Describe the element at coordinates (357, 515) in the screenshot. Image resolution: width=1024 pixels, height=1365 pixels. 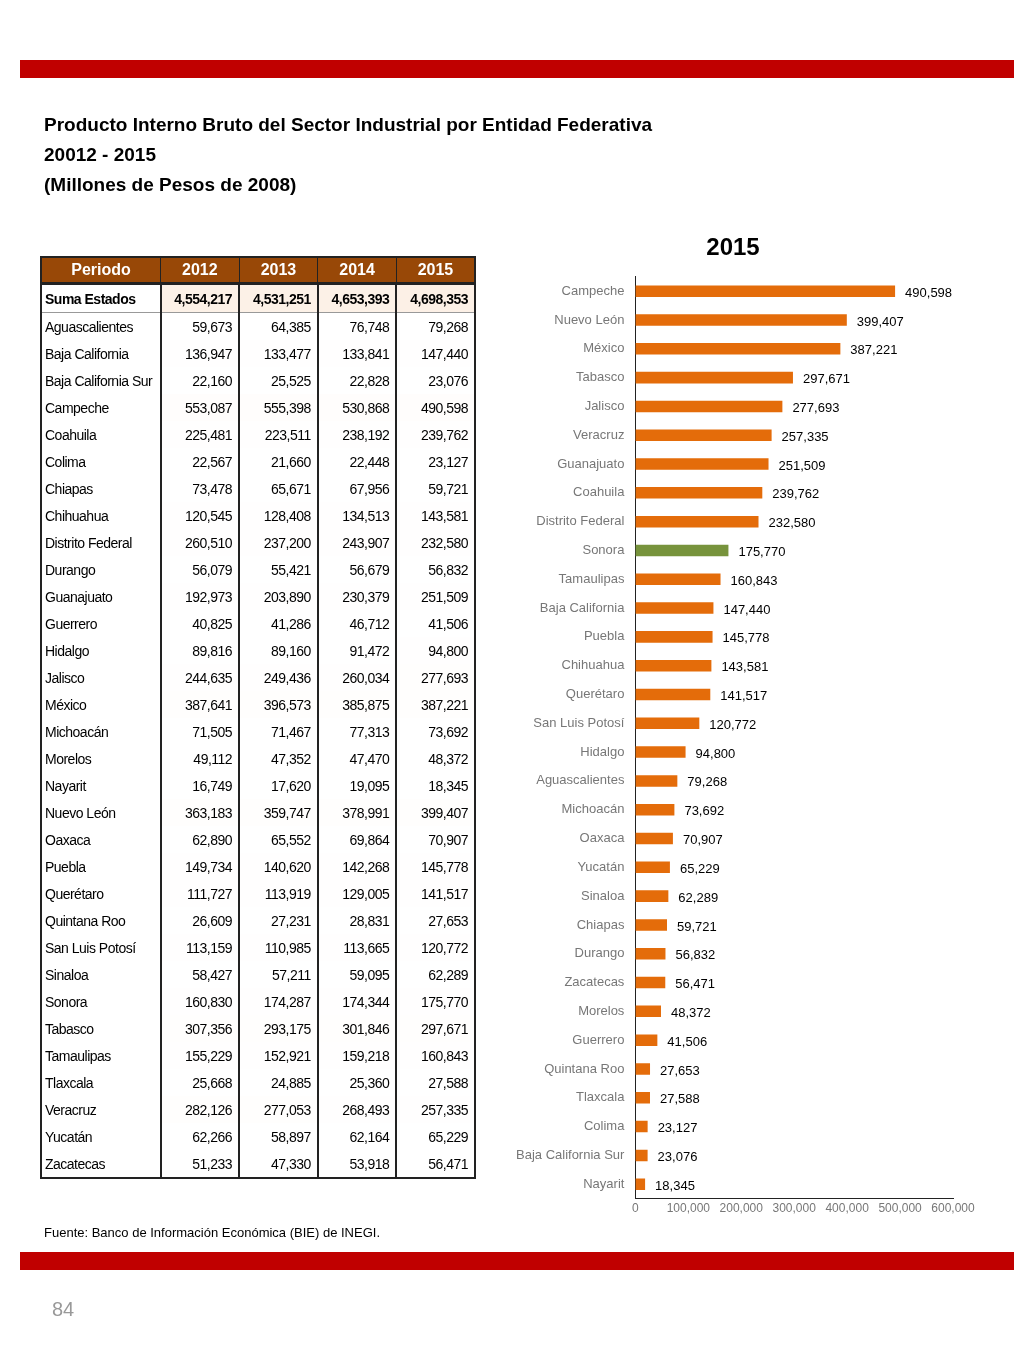
I see `data-label: 134,513` at that location.